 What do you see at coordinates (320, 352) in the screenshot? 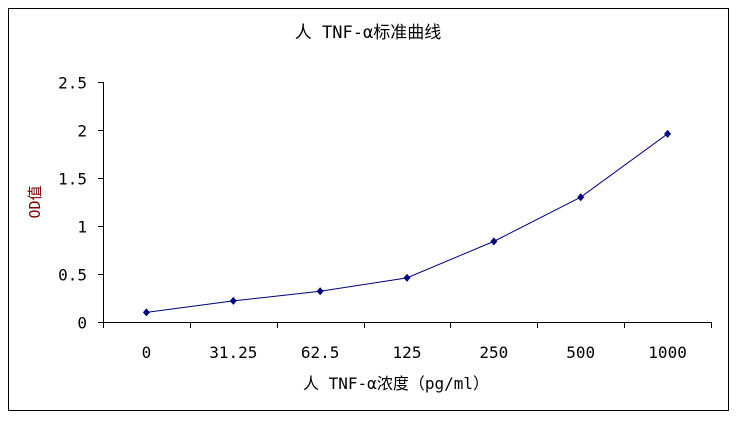
I see `x-tick-label: 62.5` at bounding box center [320, 352].